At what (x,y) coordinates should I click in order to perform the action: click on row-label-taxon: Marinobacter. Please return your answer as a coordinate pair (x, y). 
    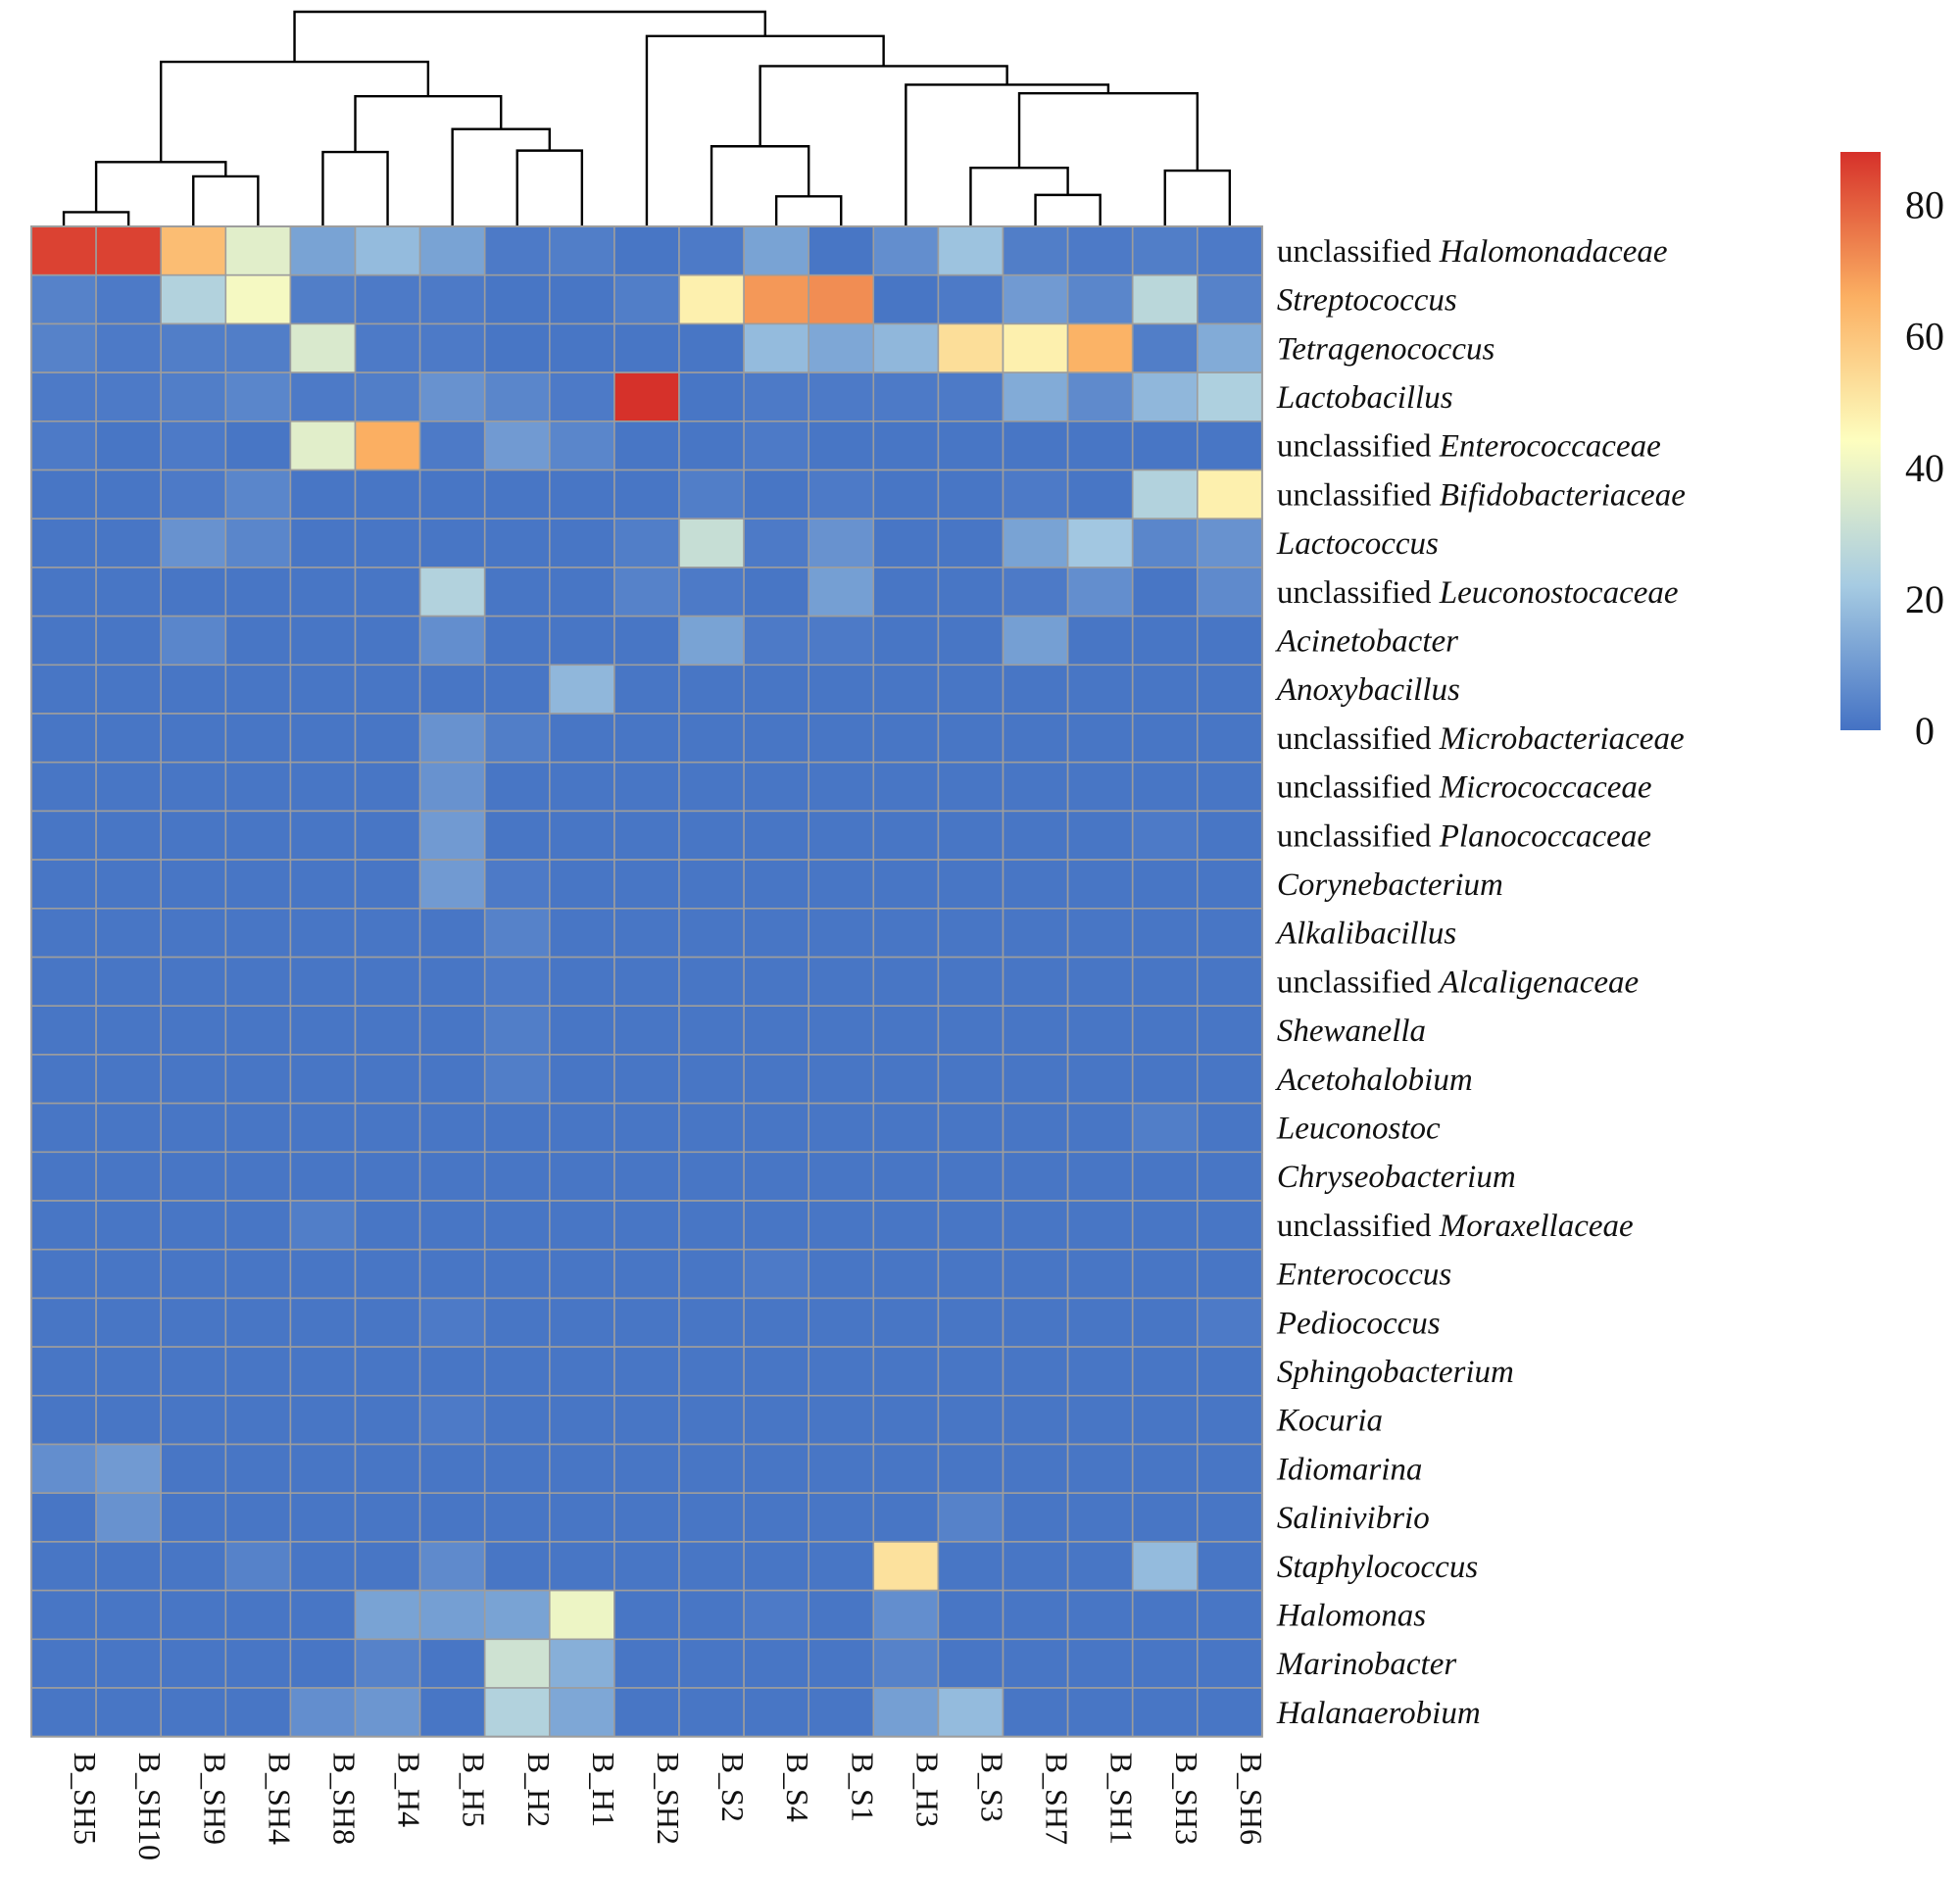
    Looking at the image, I should click on (1366, 1665).